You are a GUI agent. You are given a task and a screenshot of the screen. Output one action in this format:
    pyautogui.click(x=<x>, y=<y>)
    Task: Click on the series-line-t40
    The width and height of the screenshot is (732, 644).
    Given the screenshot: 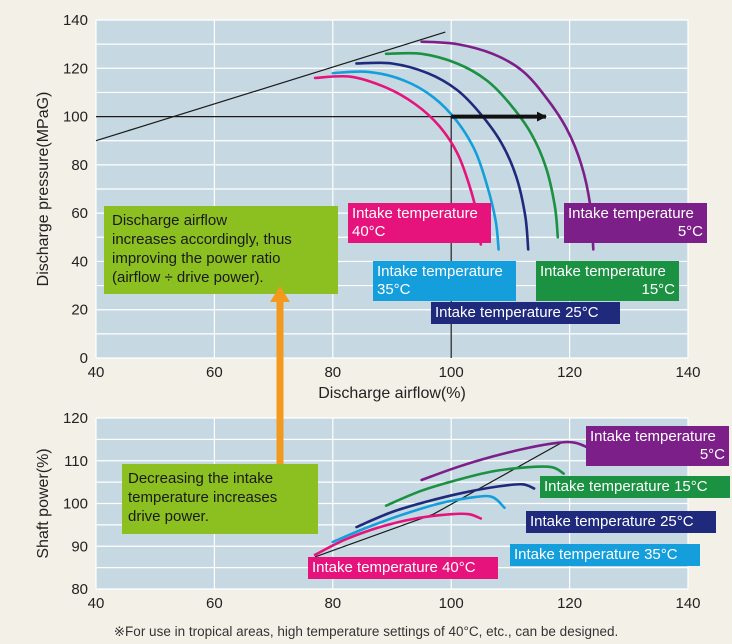 What is the action you would take?
    pyautogui.click(x=398, y=534)
    